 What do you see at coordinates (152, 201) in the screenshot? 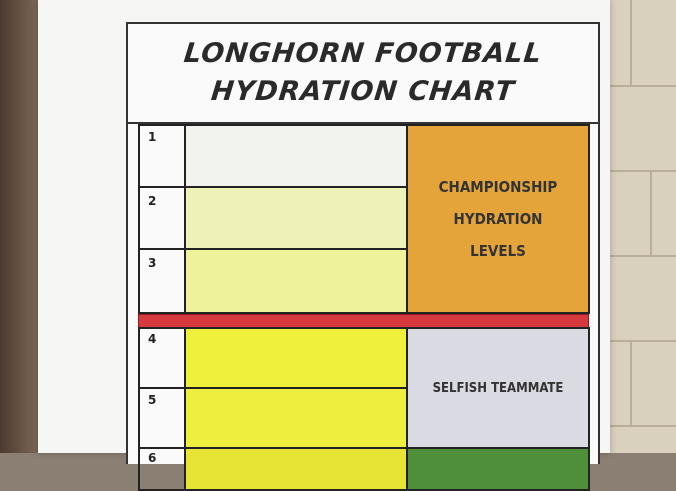
I see `row-number: 2` at bounding box center [152, 201].